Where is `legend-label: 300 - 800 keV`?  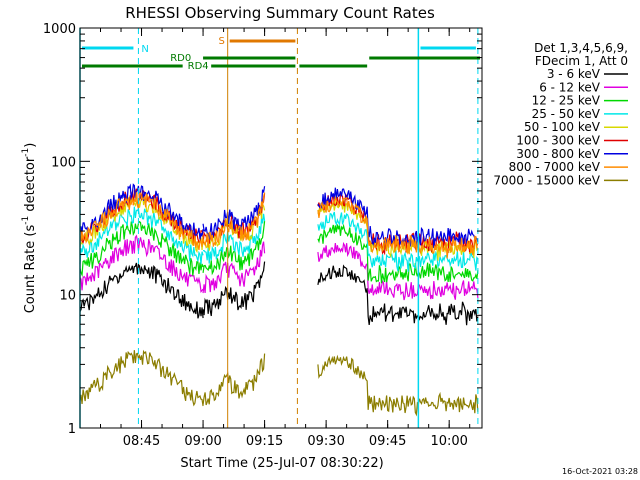
legend-label: 300 - 800 keV is located at coordinates (558, 154).